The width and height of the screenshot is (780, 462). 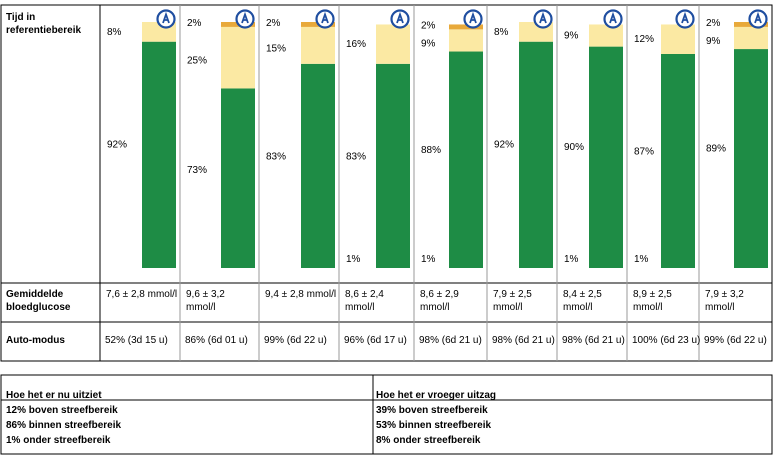 What do you see at coordinates (364, 301) in the screenshot?
I see `glucose-cell: 8,6 ± 2,4 mmol/l` at bounding box center [364, 301].